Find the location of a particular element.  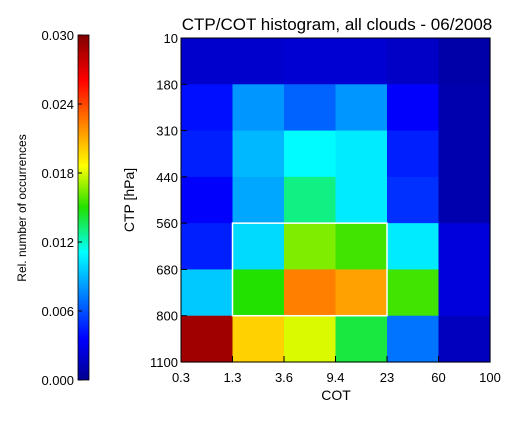

heatmap-highlight-box is located at coordinates (309, 269).